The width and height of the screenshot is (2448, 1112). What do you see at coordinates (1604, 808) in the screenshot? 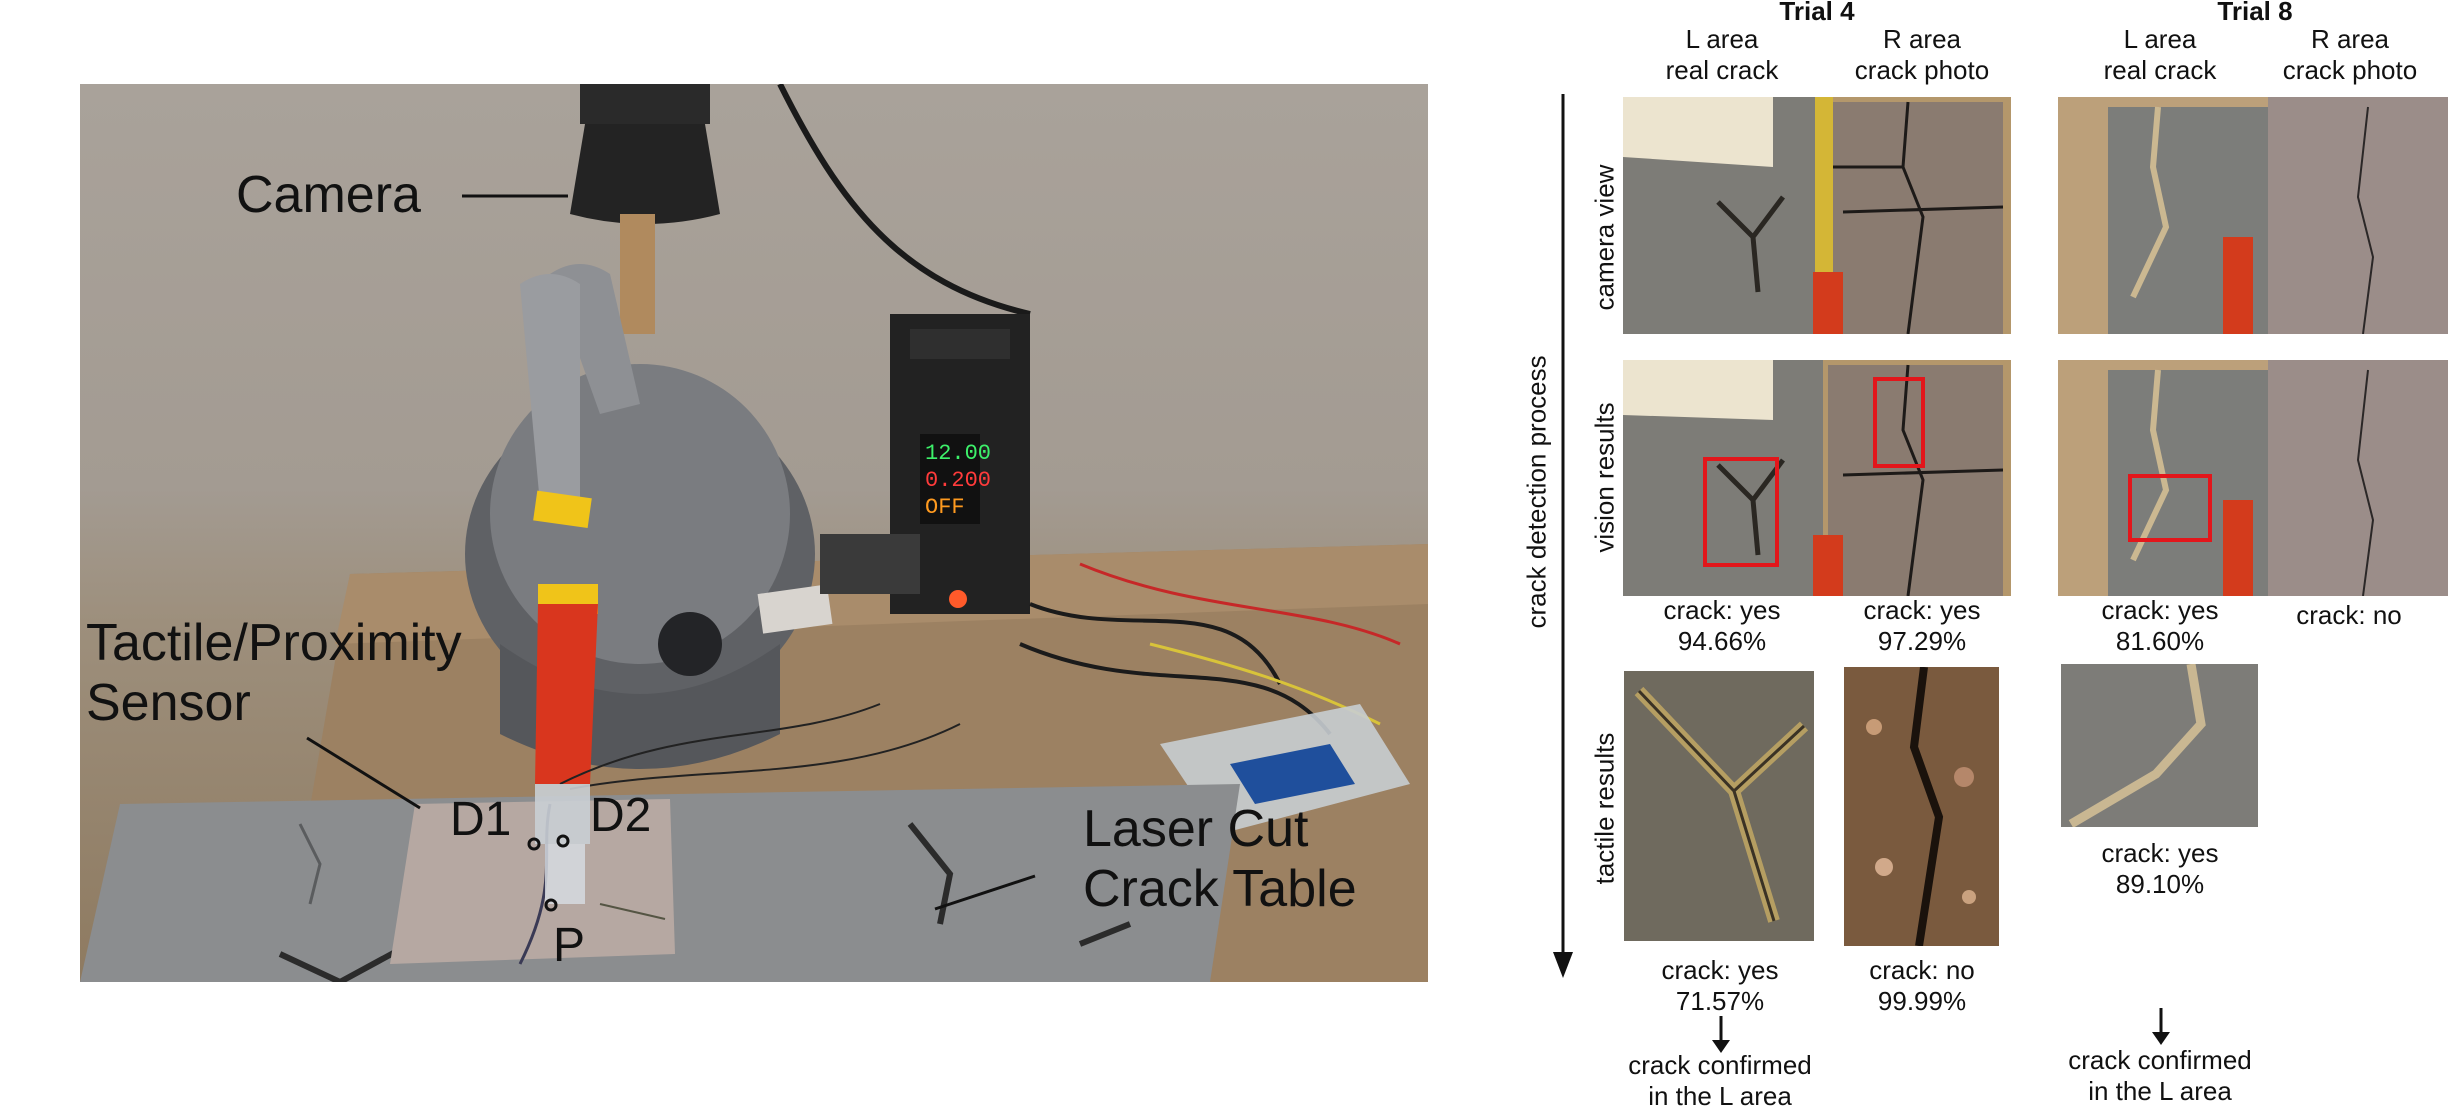
I see `row-label-tactile-results: tactile results` at bounding box center [1604, 808].